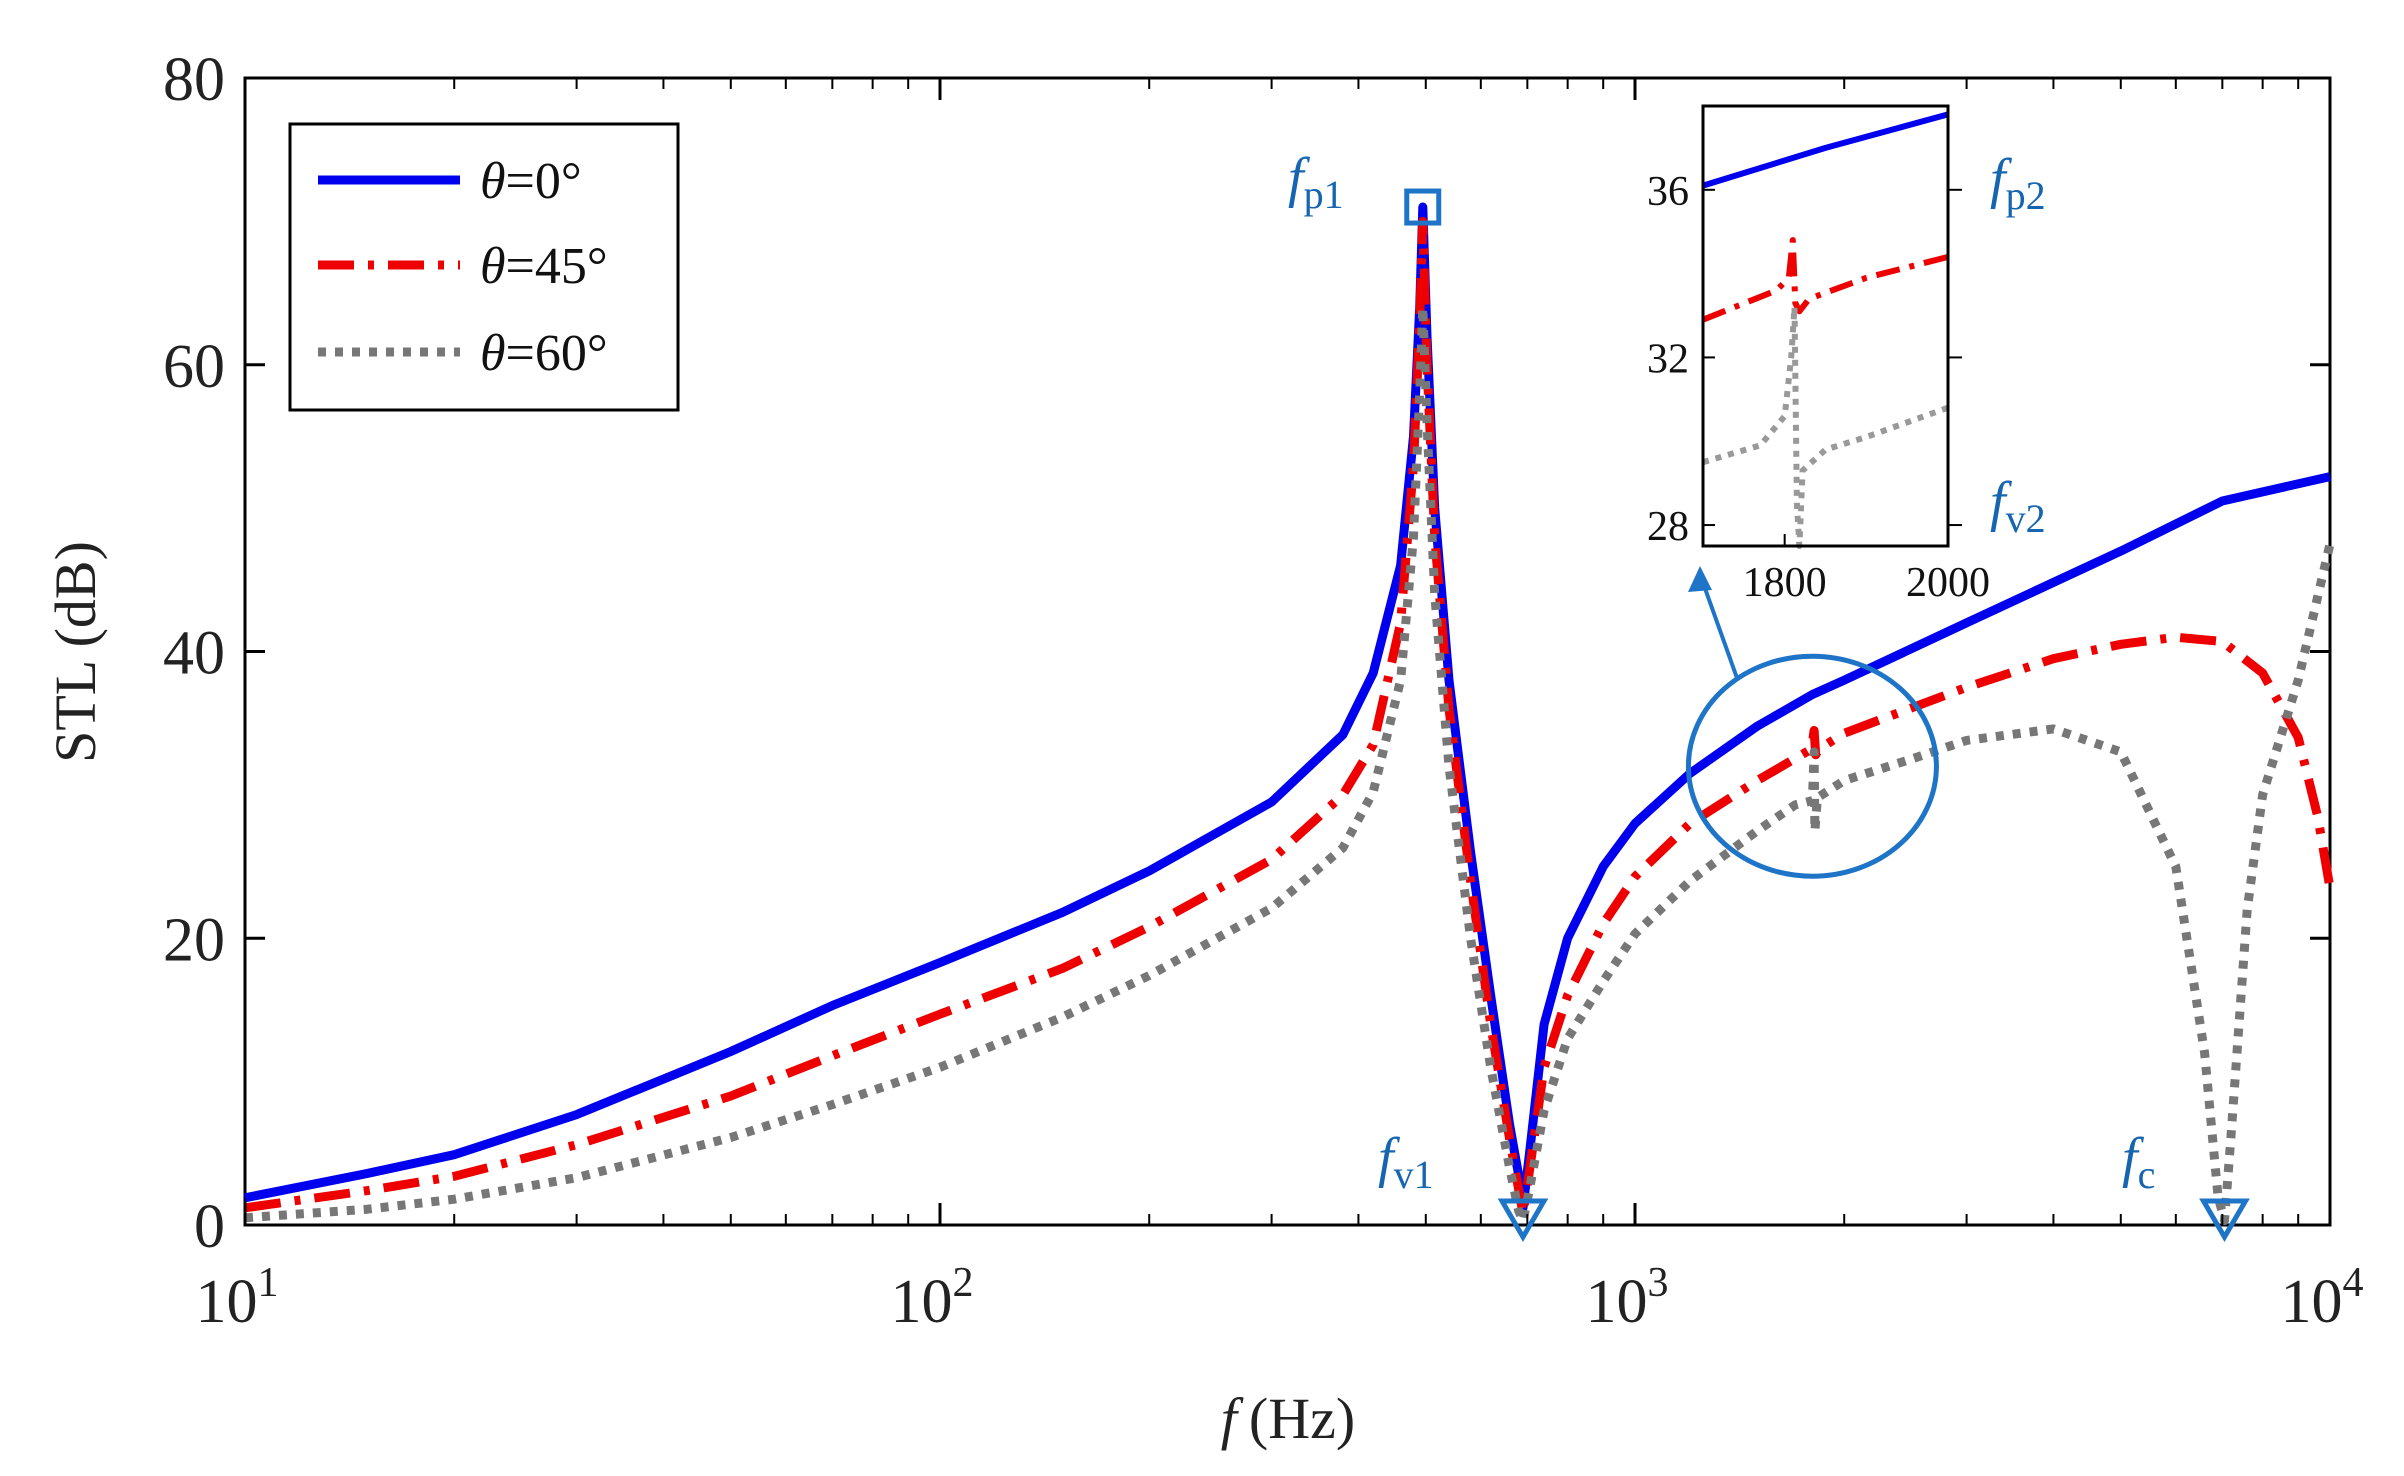  I want to click on x-axis-var: f, so click(1232, 1418).